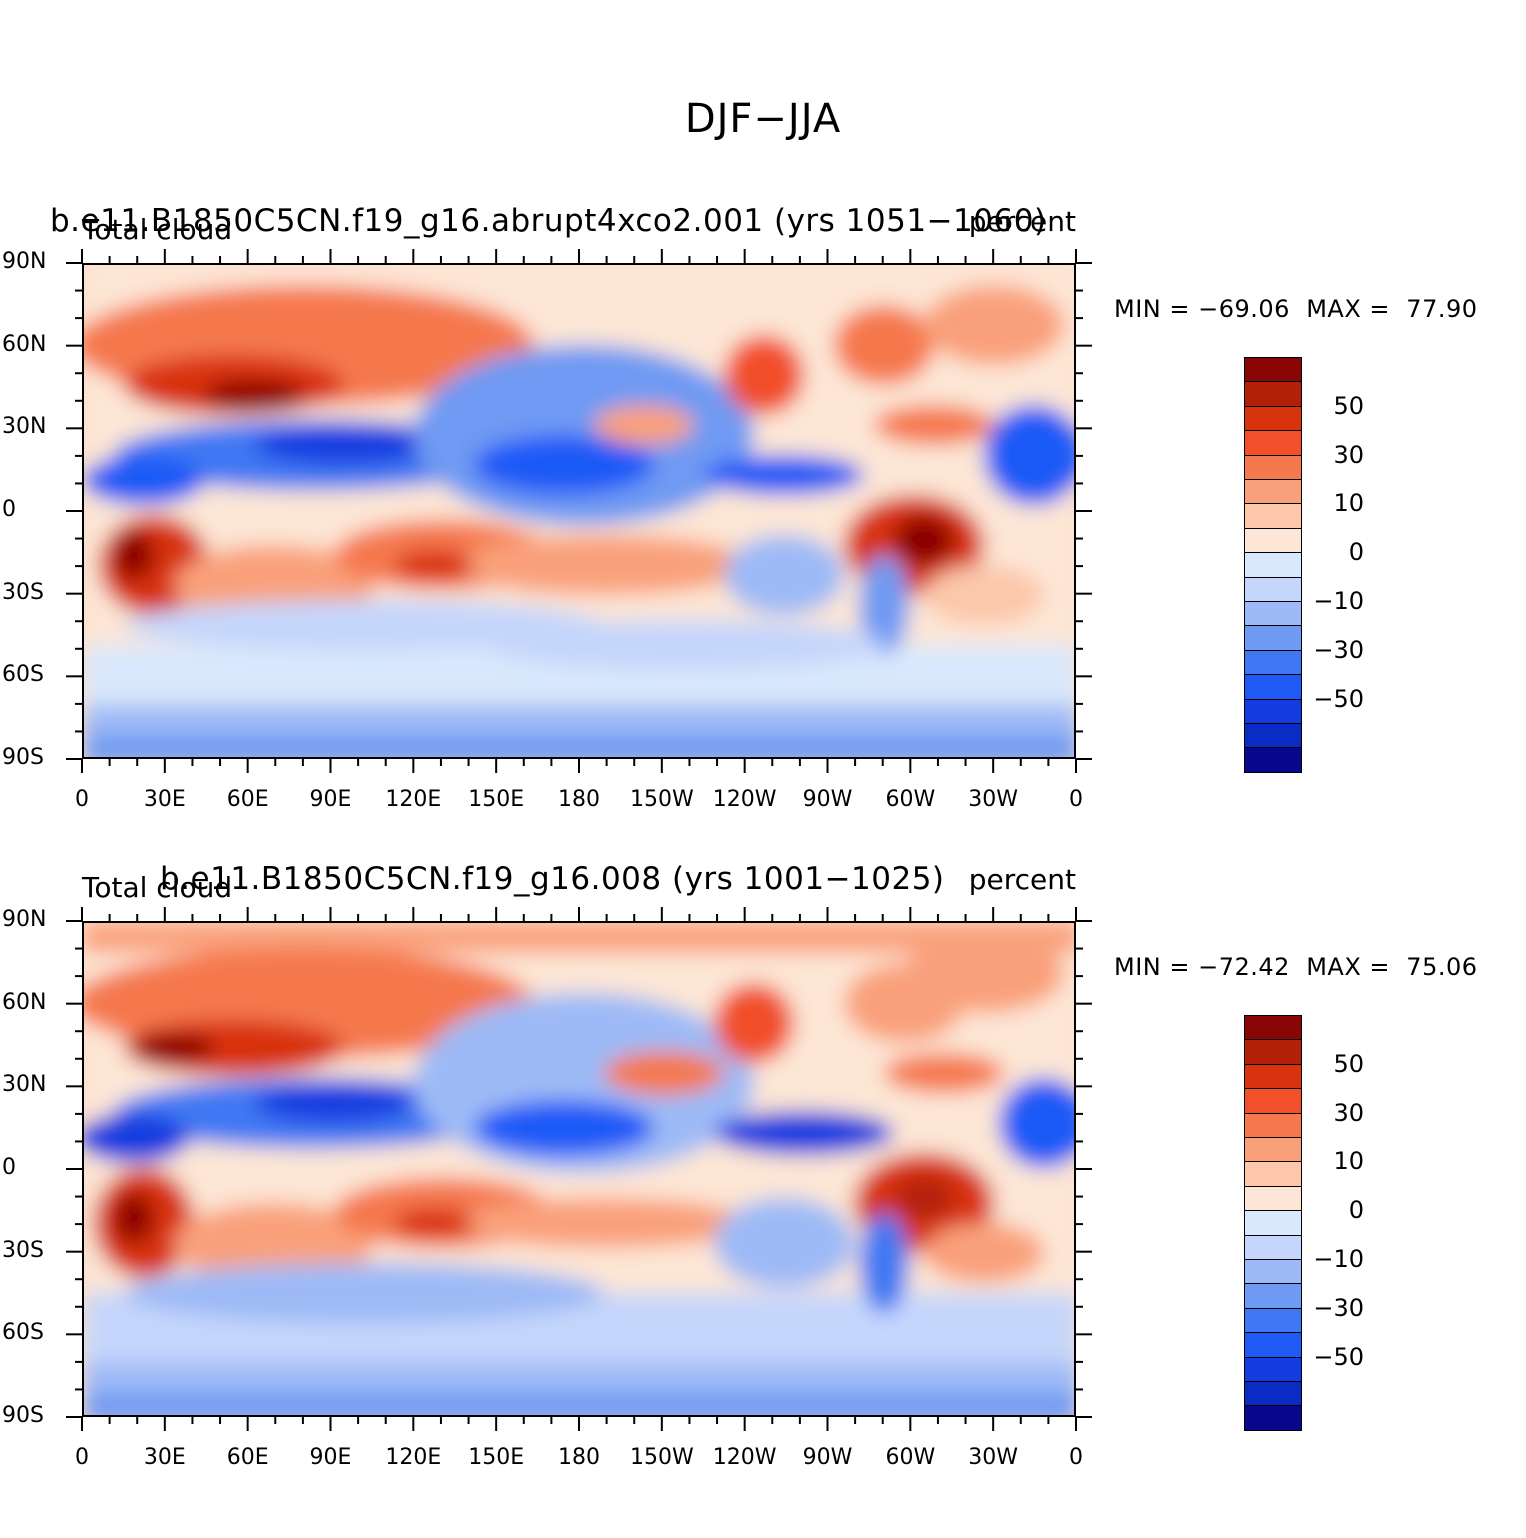 The image size is (1526, 1538). What do you see at coordinates (1442, 309) in the screenshot?
I see `max-value: 77.90` at bounding box center [1442, 309].